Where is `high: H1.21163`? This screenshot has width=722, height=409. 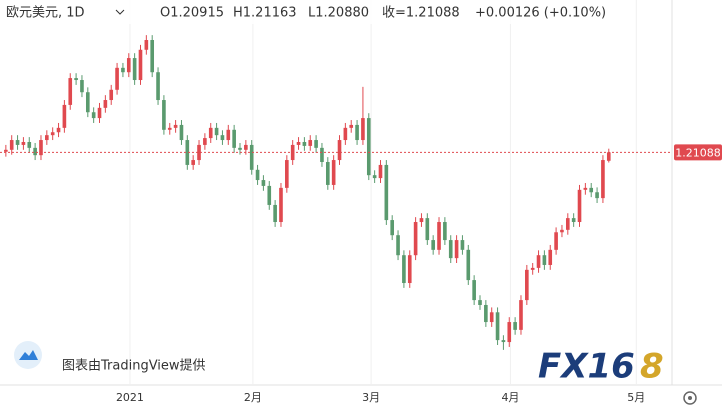 high: H1.21163 is located at coordinates (265, 13).